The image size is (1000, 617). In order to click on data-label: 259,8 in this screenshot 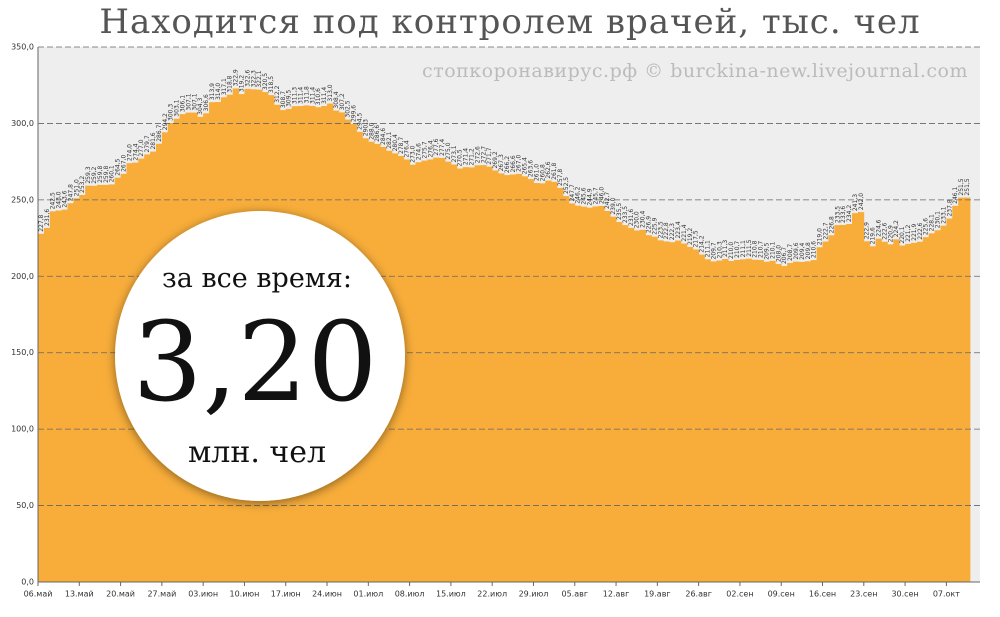, I will do `click(100, 174)`.